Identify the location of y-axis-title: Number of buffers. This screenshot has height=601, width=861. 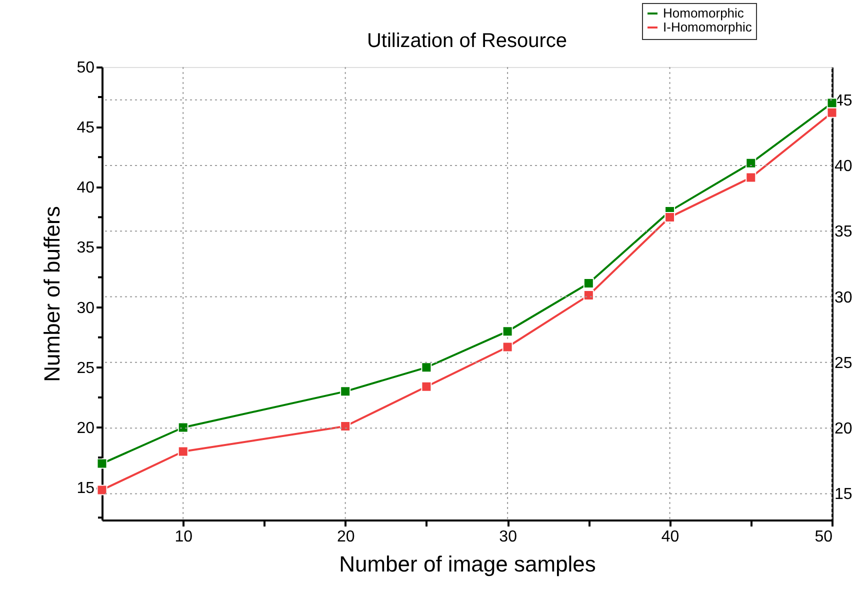
(52, 294).